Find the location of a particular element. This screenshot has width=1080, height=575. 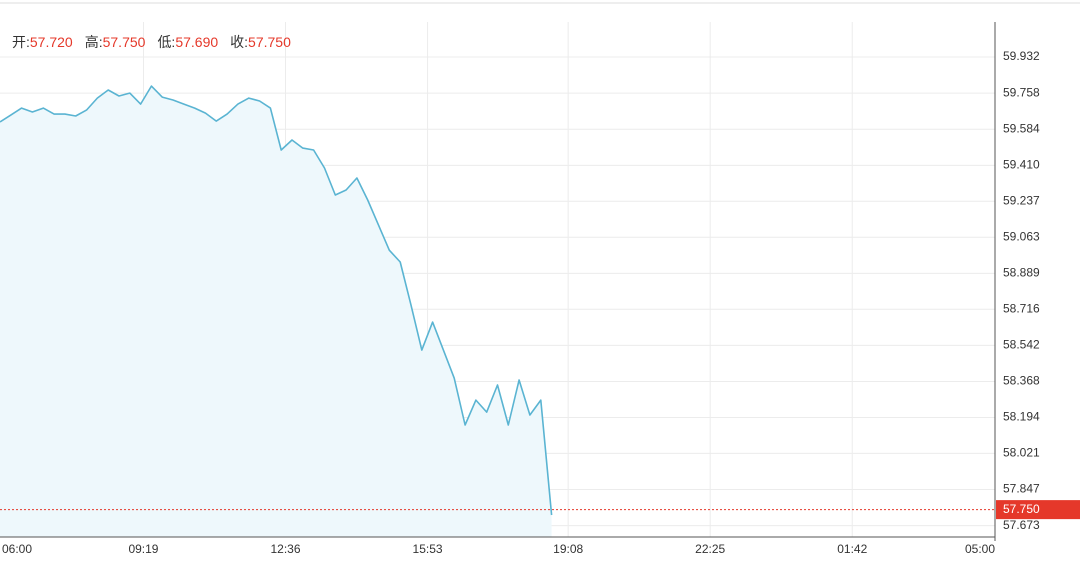

ohlc-header: 开:57.720 高:57.750 低:57.690 收:57.750 is located at coordinates (151, 42).